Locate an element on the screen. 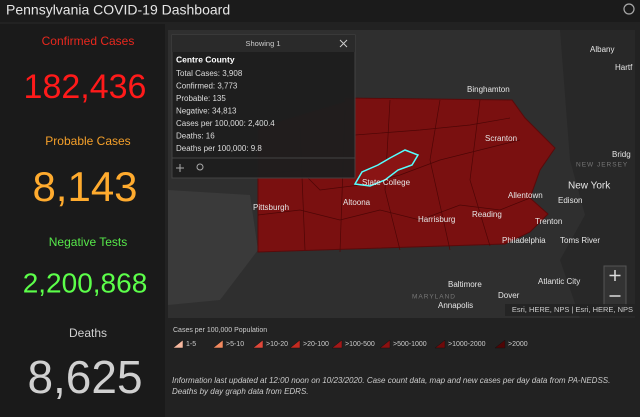 The image size is (640, 417). legend-label: >100-500 is located at coordinates (360, 344).